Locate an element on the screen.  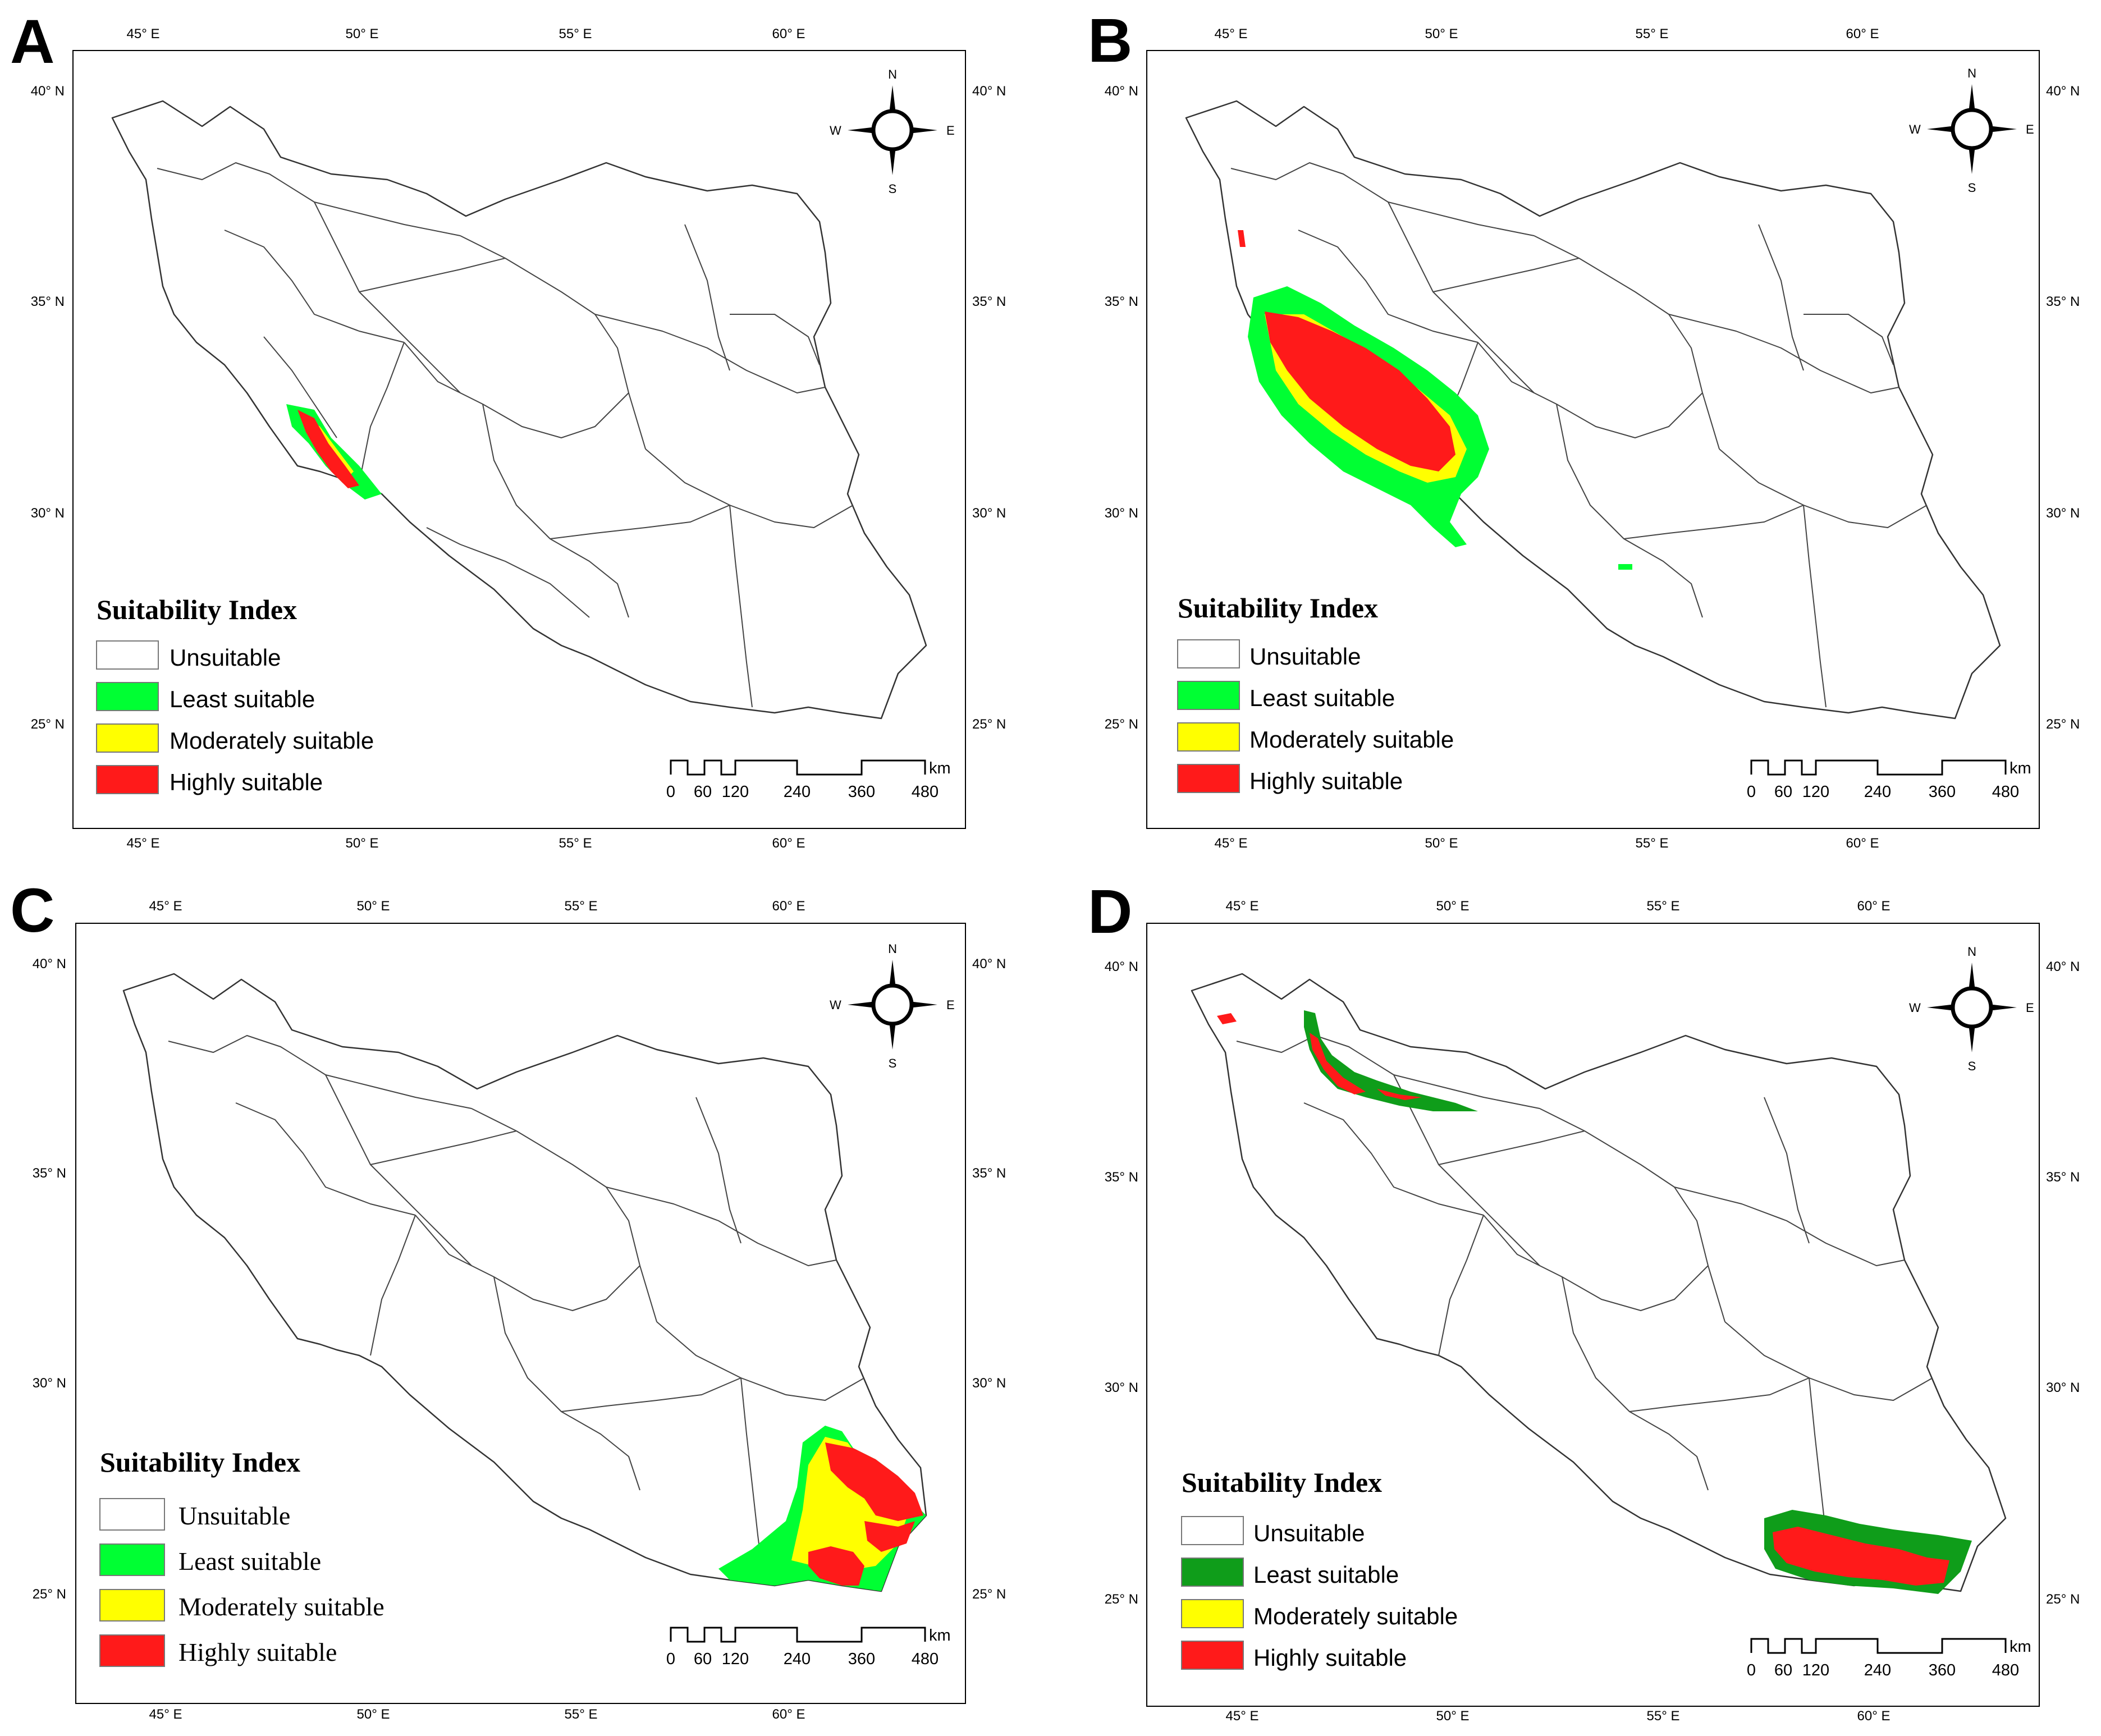
legend-swatch-unsuitable is located at coordinates (1212, 1530).